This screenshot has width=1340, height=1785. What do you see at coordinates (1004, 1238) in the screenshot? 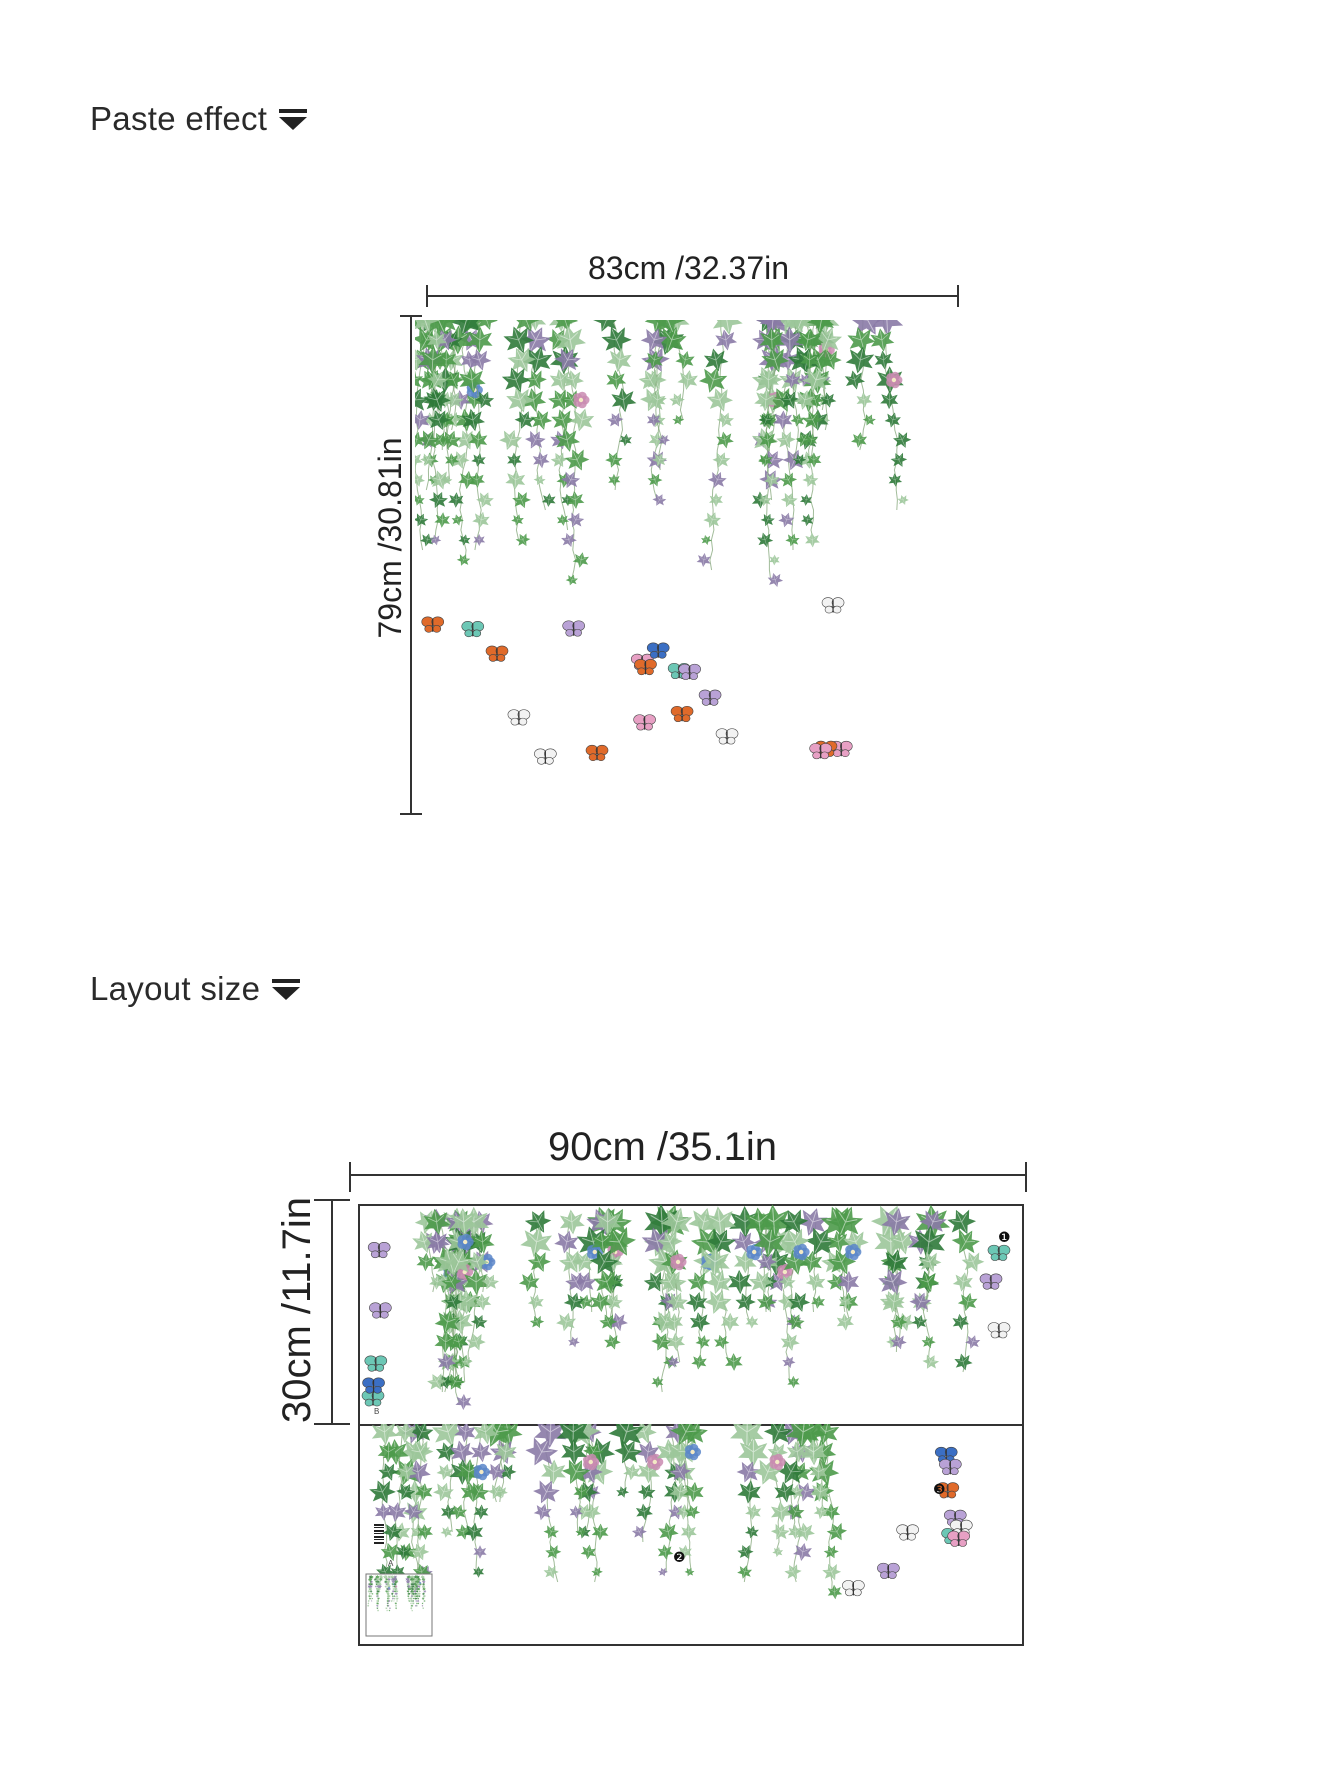
I see `sheet-marker-1: ❶` at bounding box center [1004, 1238].